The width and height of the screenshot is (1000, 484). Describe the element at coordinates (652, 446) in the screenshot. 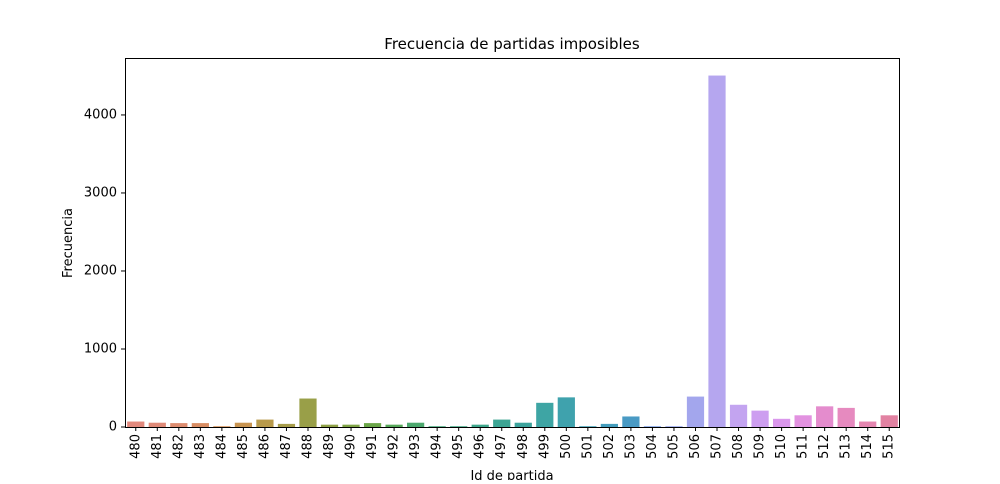

I see `x-tick-label: 504` at that location.